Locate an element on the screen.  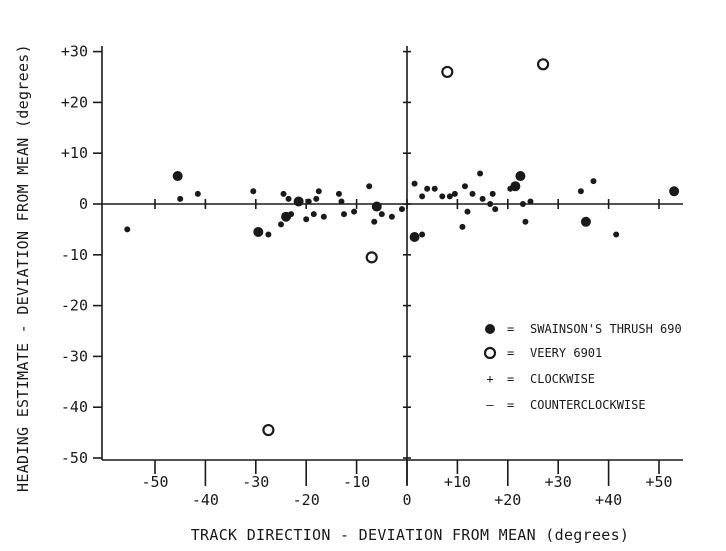
legend-filled-circle-icon is located at coordinates (490, 329).